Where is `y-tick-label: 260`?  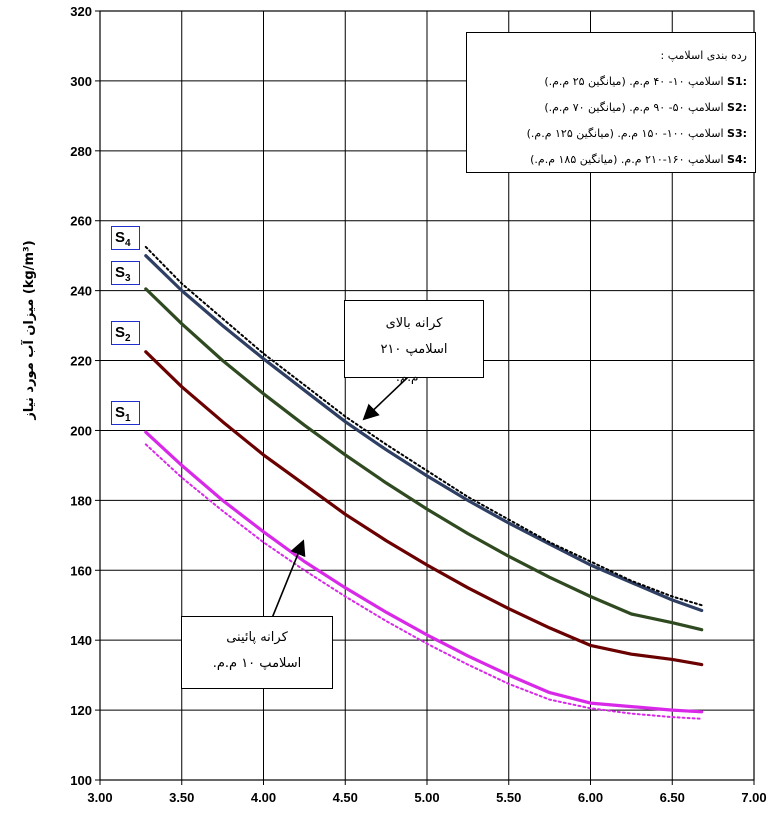
y-tick-label: 260 is located at coordinates (81, 221).